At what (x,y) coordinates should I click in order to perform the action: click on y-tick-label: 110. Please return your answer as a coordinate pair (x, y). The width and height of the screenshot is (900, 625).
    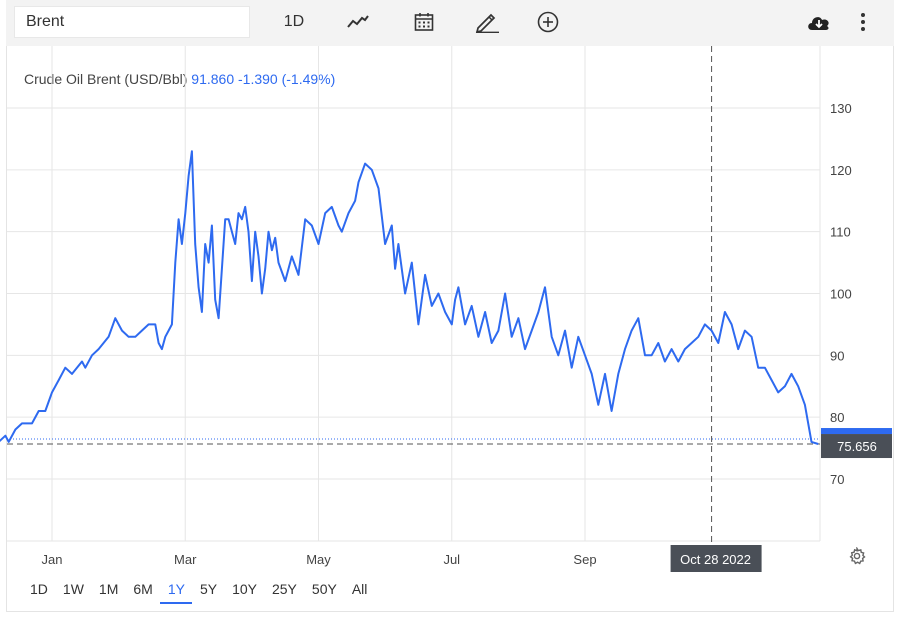
    Looking at the image, I should click on (840, 232).